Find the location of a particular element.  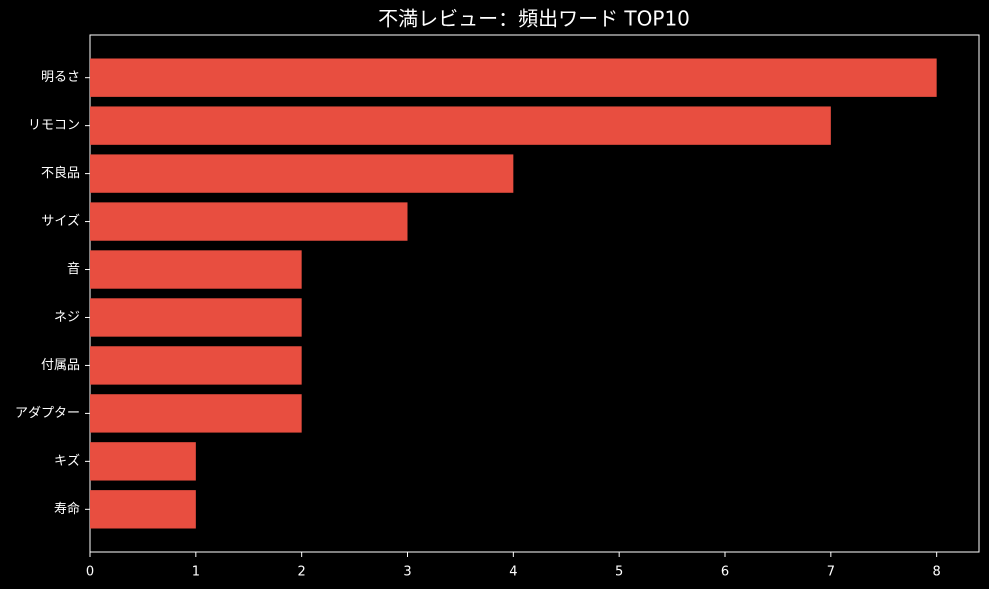

y-tick-label: アダプター is located at coordinates (47, 413).